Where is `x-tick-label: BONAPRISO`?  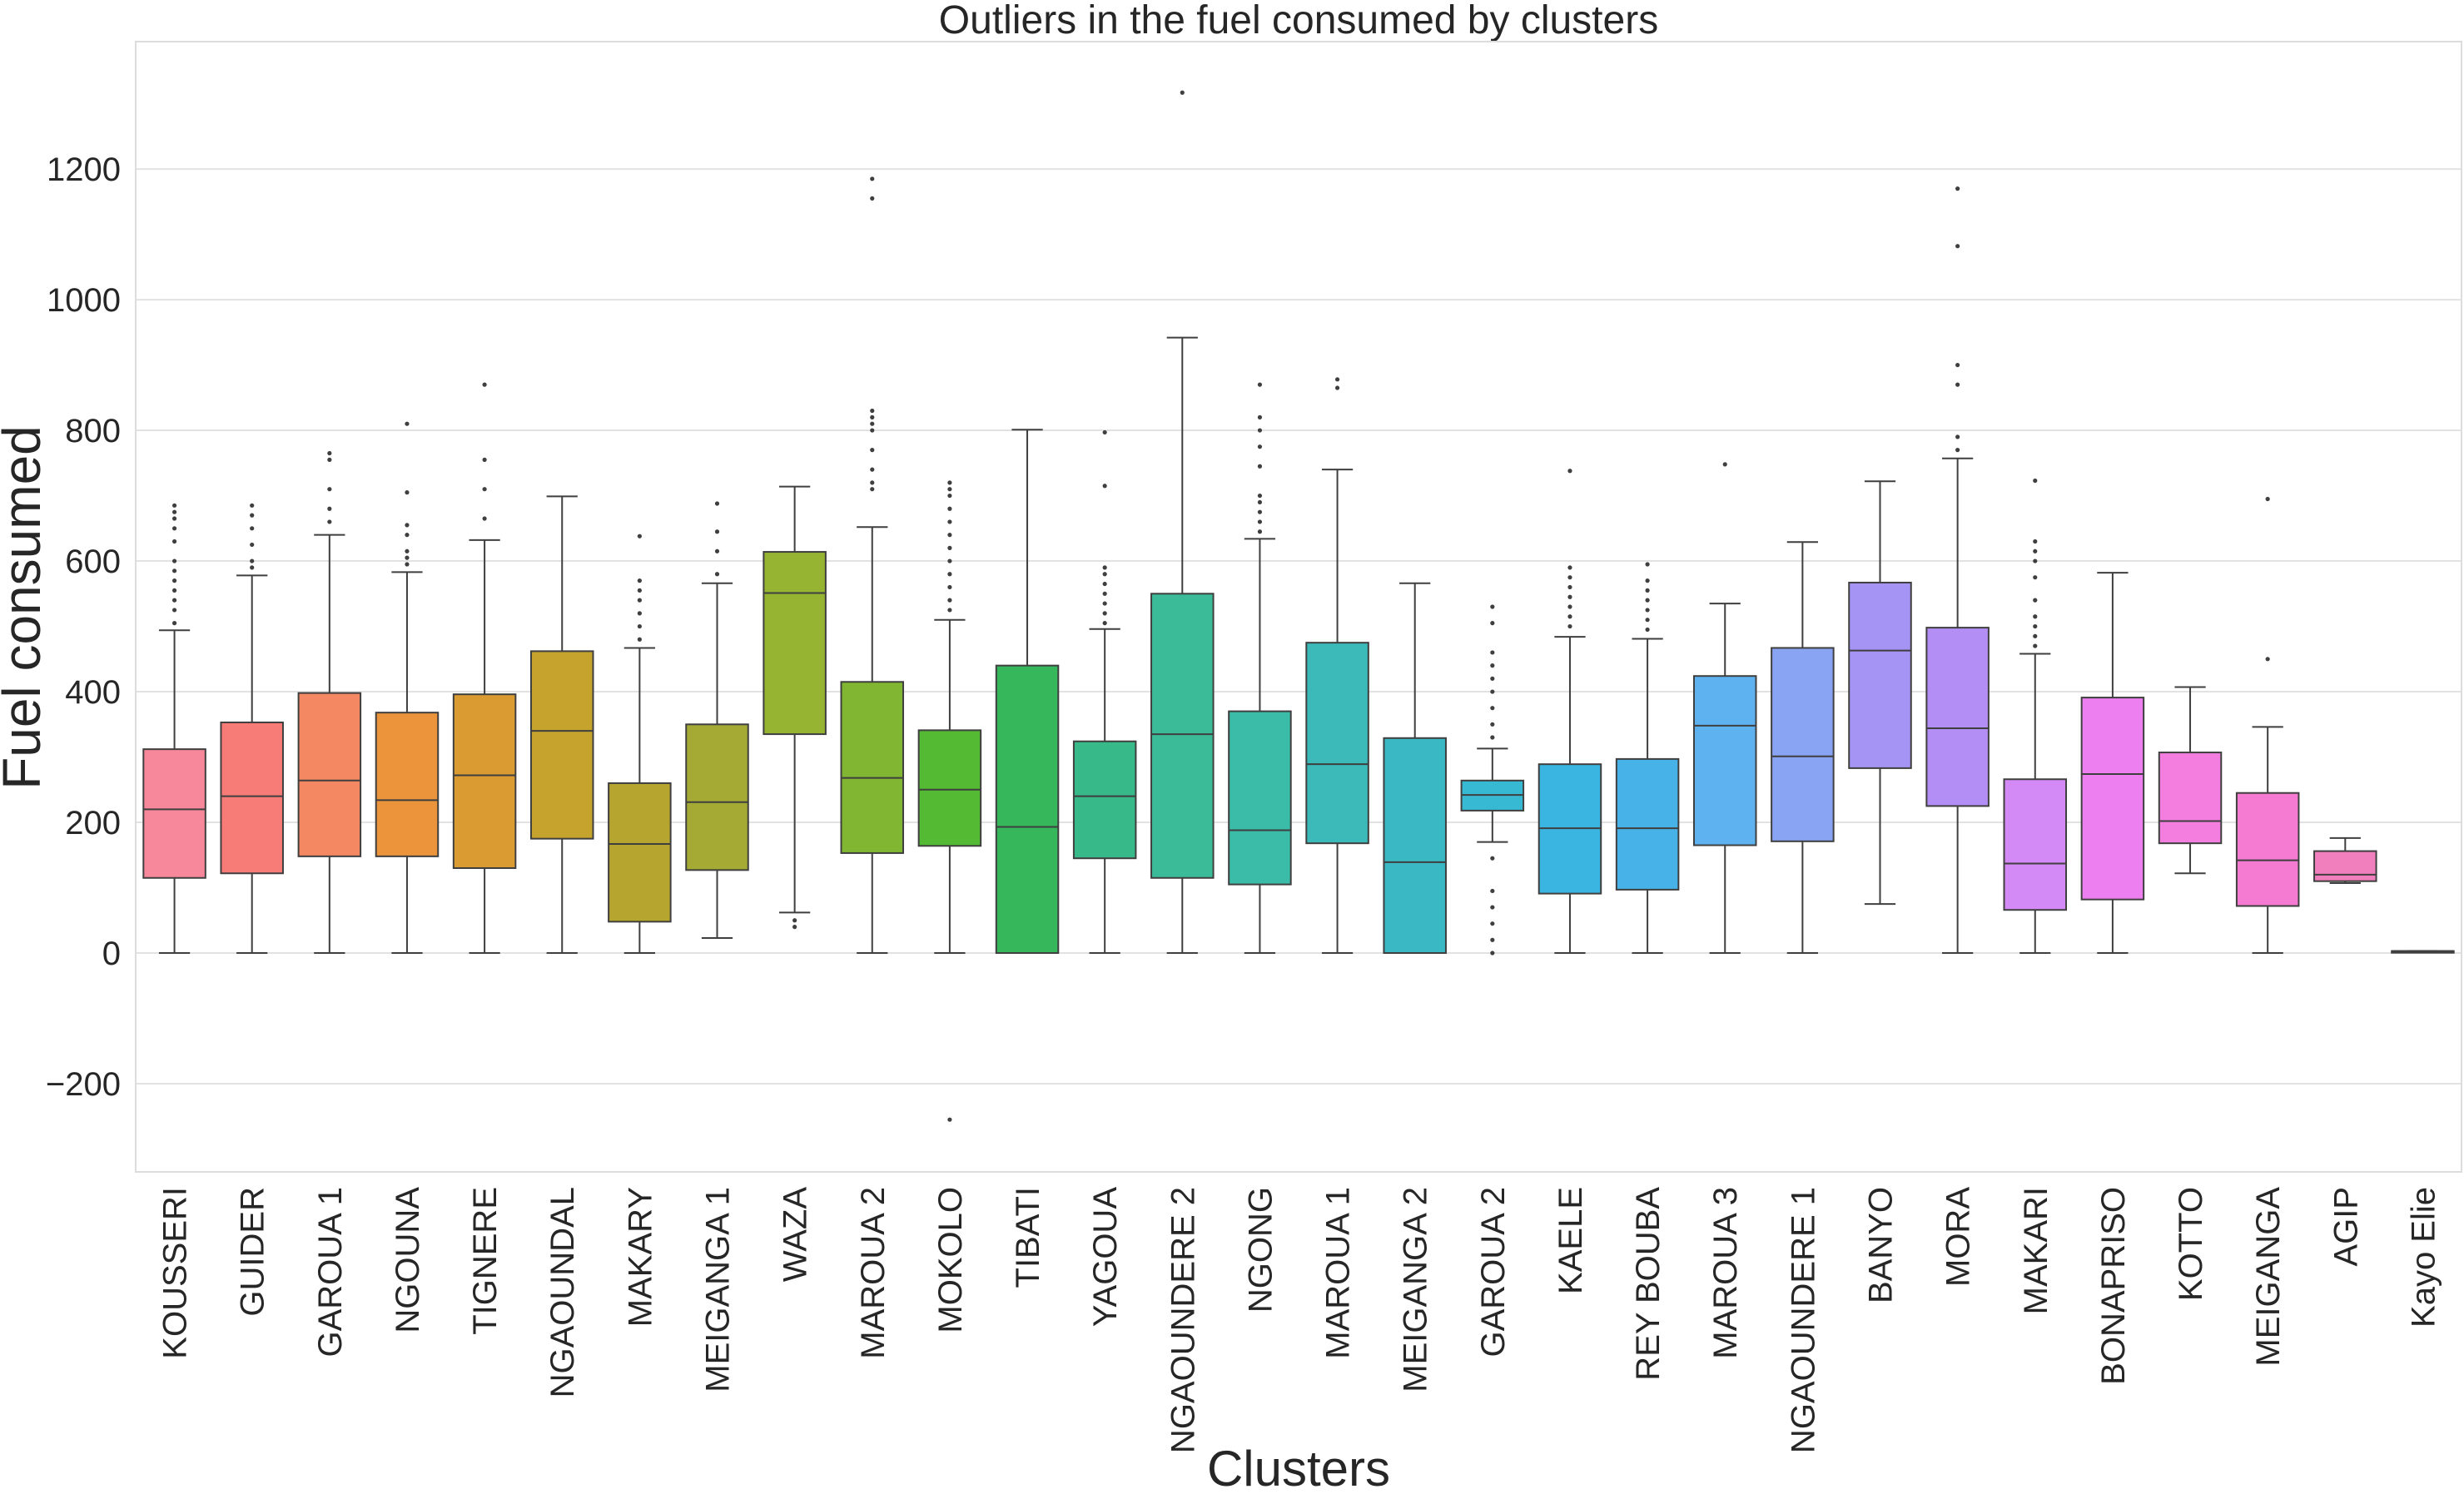
x-tick-label: BONAPRISO is located at coordinates (2113, 1286).